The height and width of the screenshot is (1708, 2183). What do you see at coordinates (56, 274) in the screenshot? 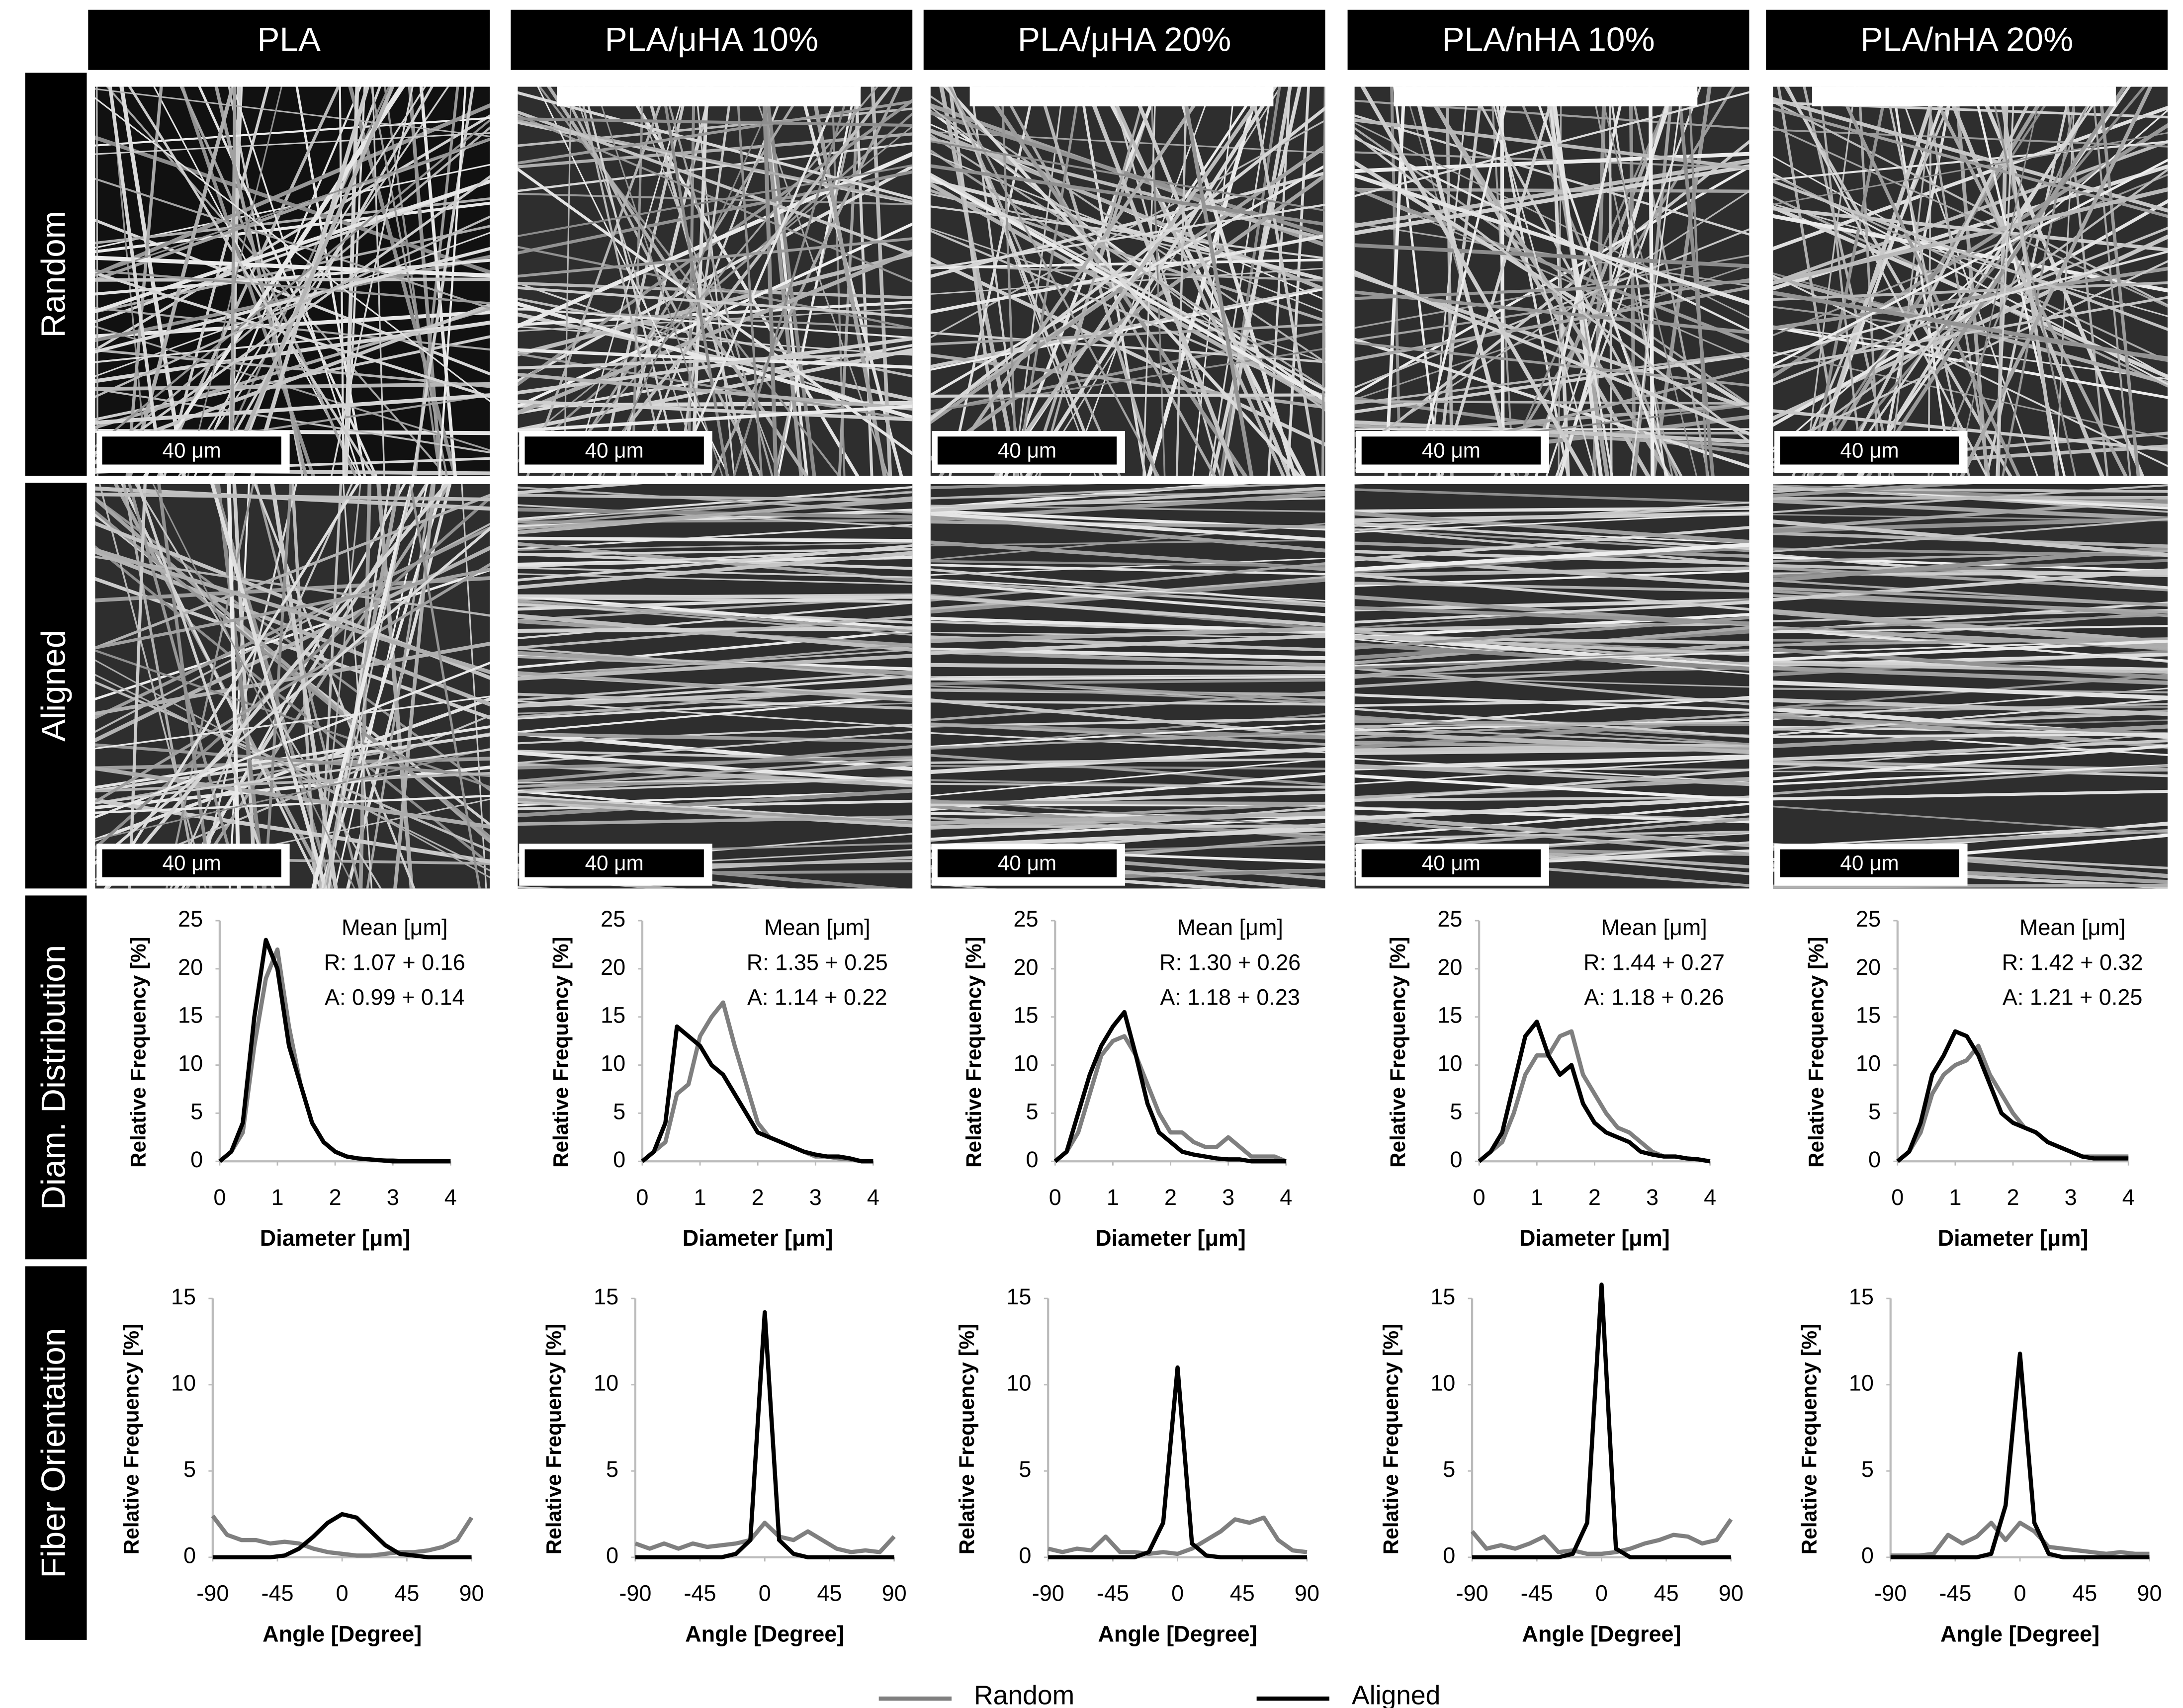
I see `row-header` at bounding box center [56, 274].